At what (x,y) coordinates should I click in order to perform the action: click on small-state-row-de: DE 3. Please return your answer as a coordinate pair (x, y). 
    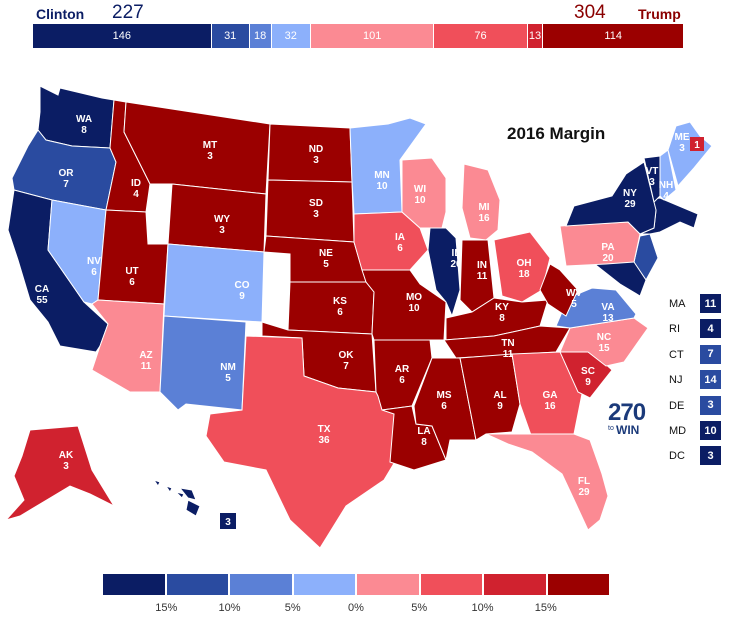
    Looking at the image, I should click on (696, 406).